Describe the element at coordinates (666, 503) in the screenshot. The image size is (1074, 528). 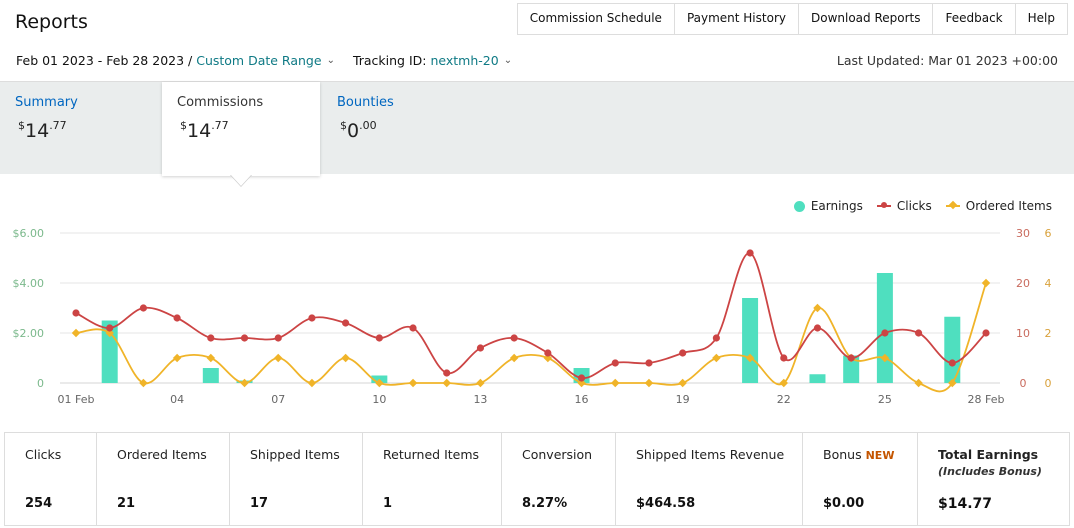
I see `stat-value: $464.58` at that location.